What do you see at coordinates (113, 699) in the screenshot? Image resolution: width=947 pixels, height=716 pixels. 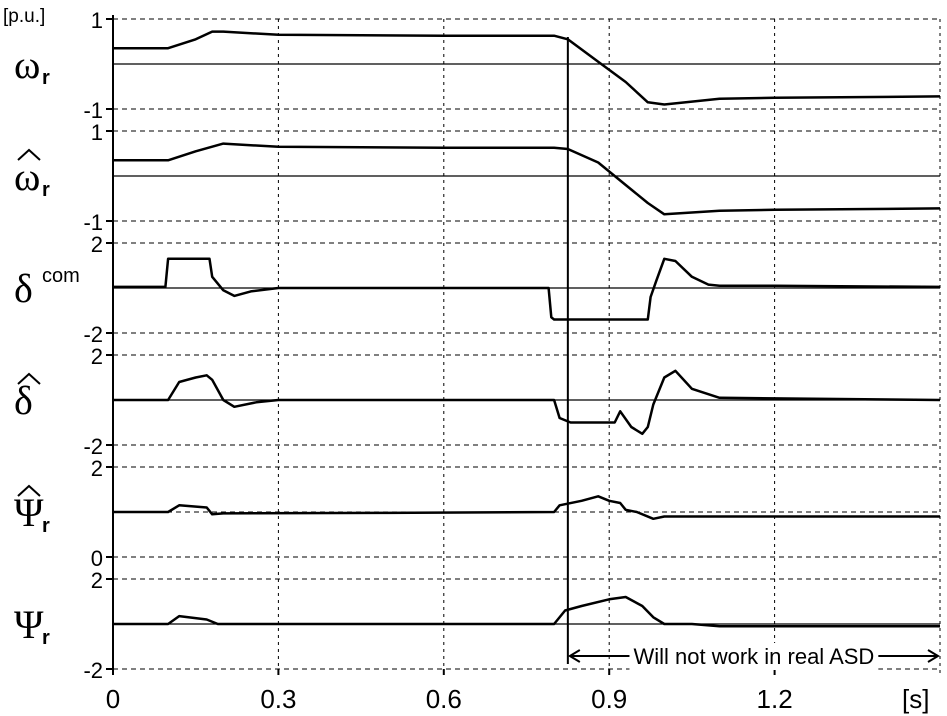 I see `x-tick-label: 0` at bounding box center [113, 699].